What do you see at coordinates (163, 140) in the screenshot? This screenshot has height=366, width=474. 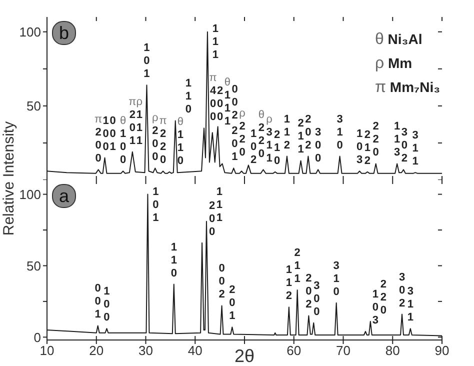 I see `annotation: π220` at bounding box center [163, 140].